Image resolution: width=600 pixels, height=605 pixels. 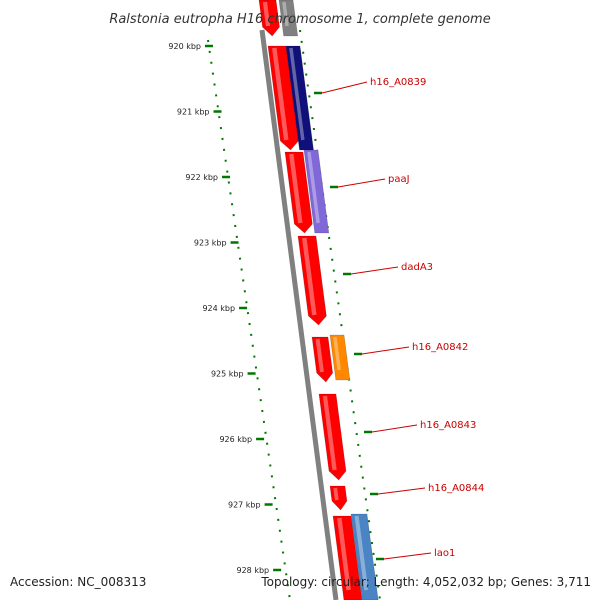 I want to click on gene-label: h16_A0844, so click(x=456, y=488).